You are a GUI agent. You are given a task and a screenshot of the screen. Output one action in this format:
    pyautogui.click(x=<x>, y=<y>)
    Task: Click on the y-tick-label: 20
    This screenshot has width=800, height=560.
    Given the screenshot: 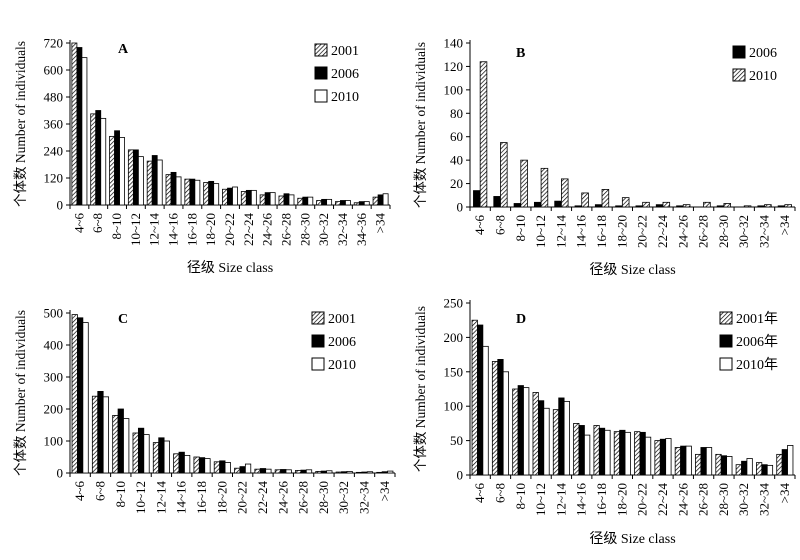 What is the action you would take?
    pyautogui.click(x=456, y=183)
    